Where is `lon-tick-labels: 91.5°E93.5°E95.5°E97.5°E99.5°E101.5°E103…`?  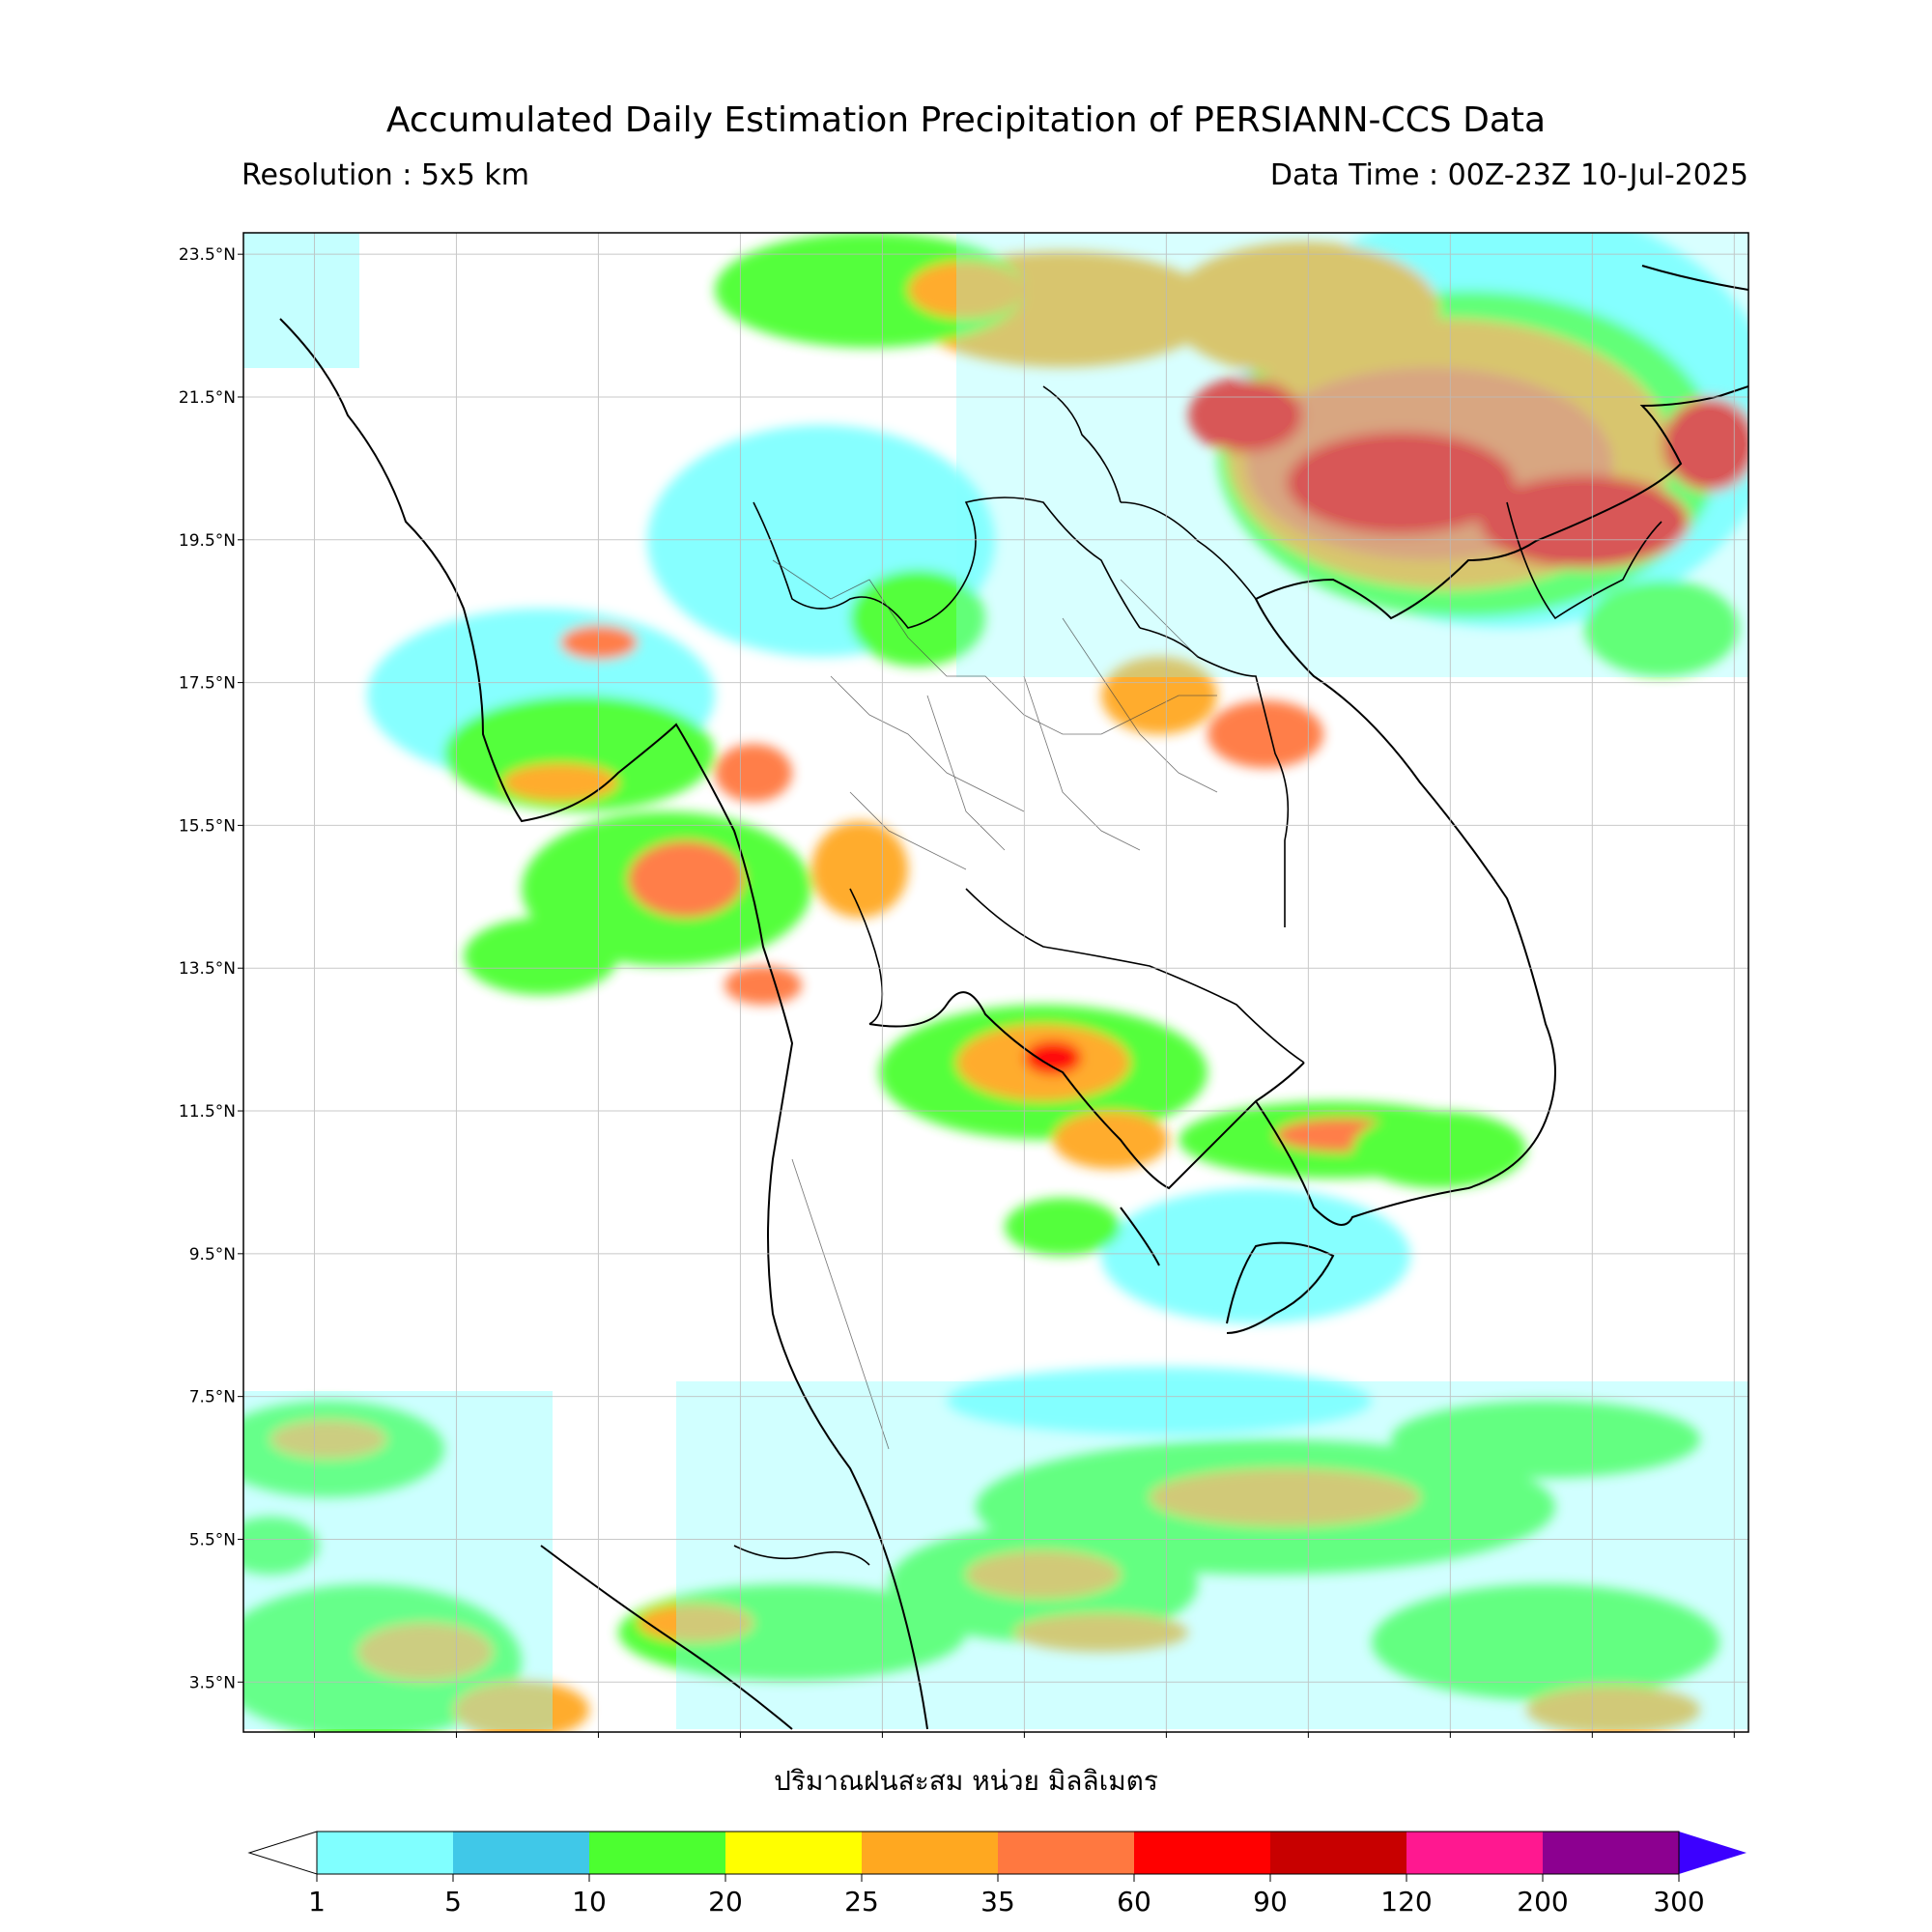 lon-tick-labels: 91.5°E93.5°E95.5°E97.5°E99.5°E101.5°E103… is located at coordinates (1024, 1735).